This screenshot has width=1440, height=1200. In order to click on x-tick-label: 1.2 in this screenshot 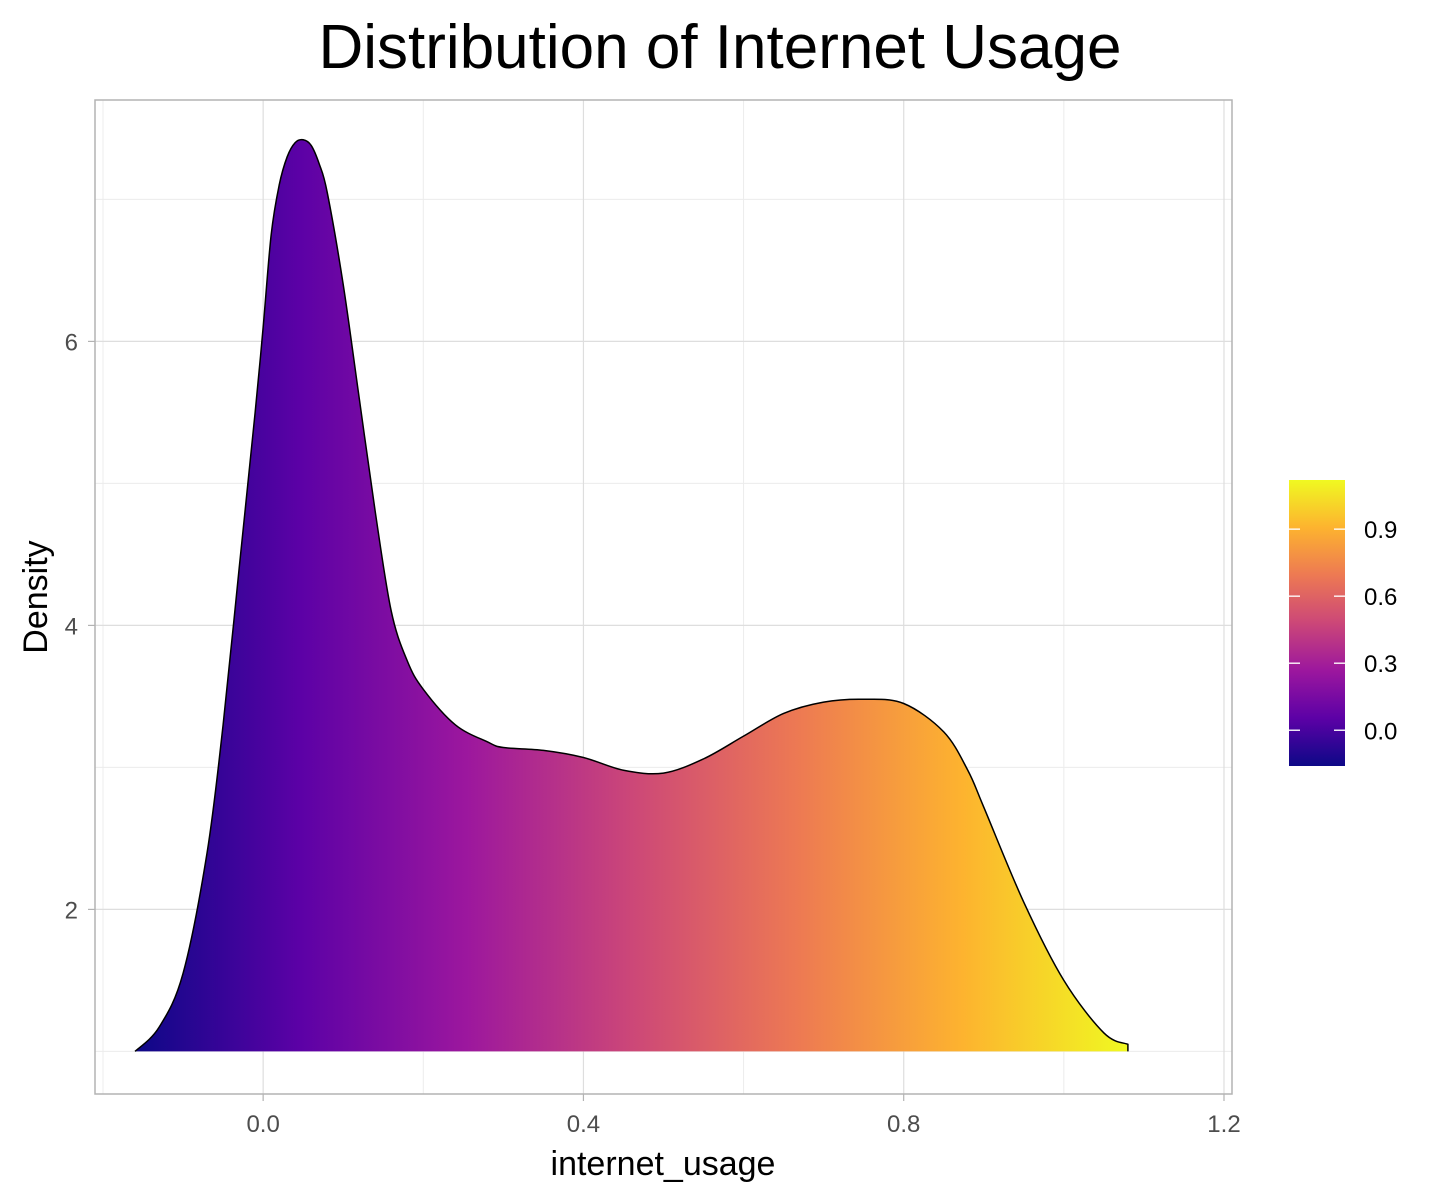, I will do `click(1223, 1124)`.